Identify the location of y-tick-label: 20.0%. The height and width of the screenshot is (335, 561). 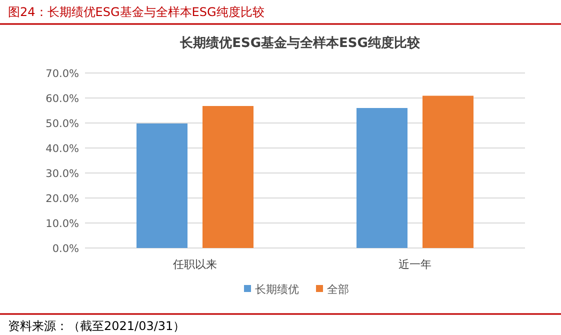
(63, 199).